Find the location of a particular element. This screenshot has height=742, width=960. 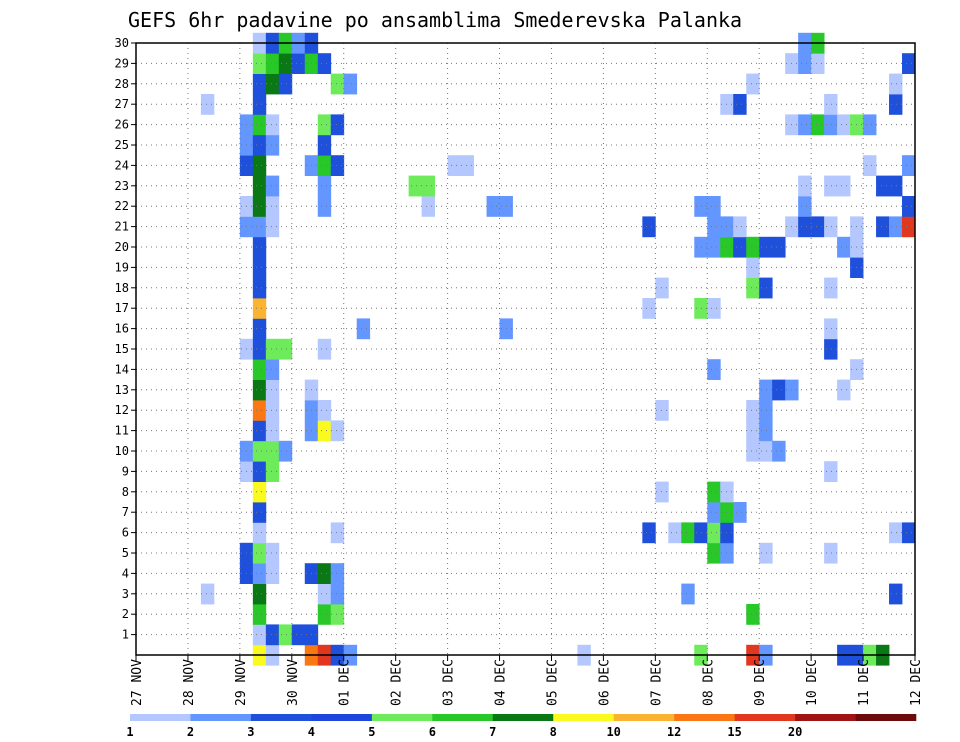

y-tick-label: 22 is located at coordinates (122, 206).